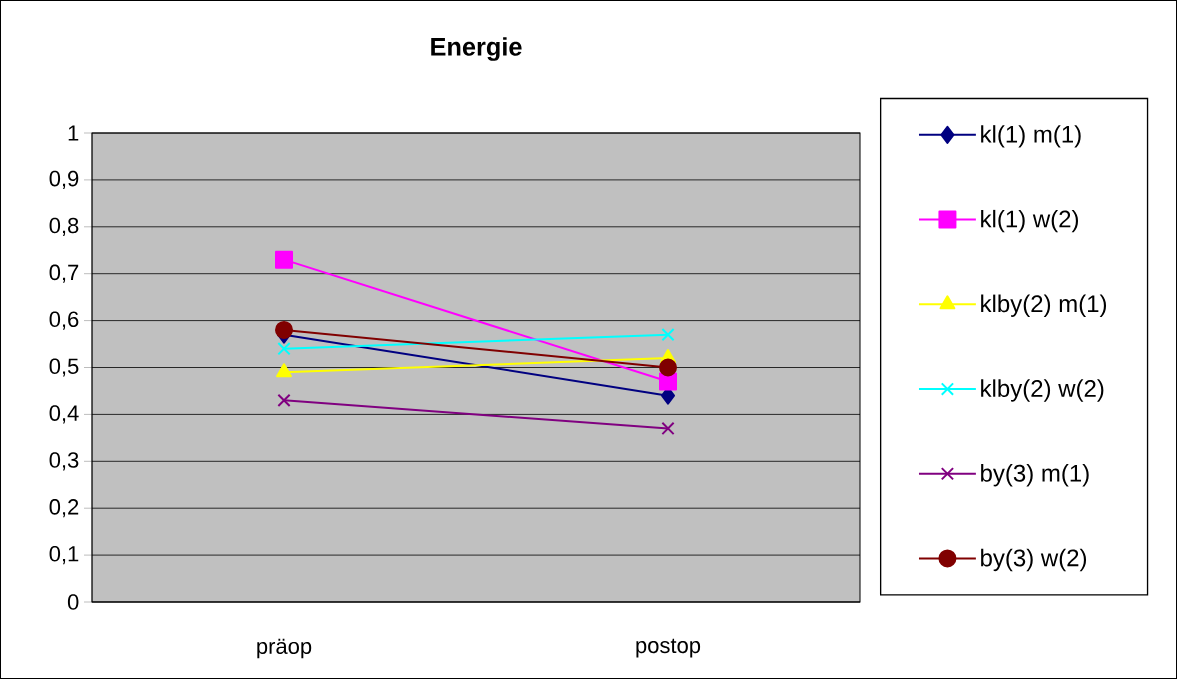 This screenshot has width=1177, height=679. What do you see at coordinates (476, 49) in the screenshot?
I see `chart-title: Energie` at bounding box center [476, 49].